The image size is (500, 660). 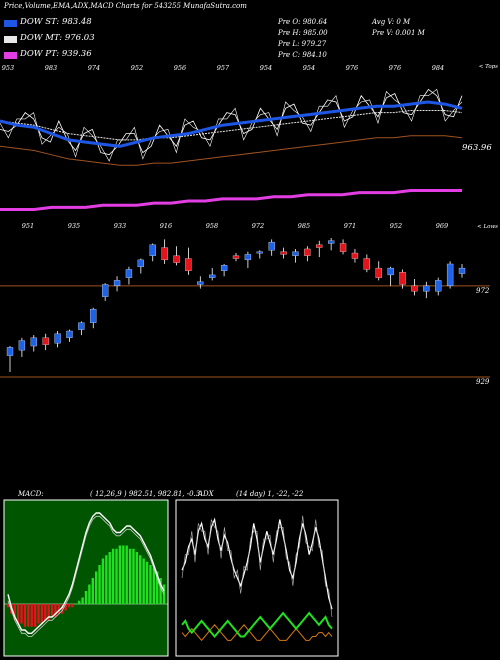 I want to click on top-label: 976, so click(x=395, y=68).